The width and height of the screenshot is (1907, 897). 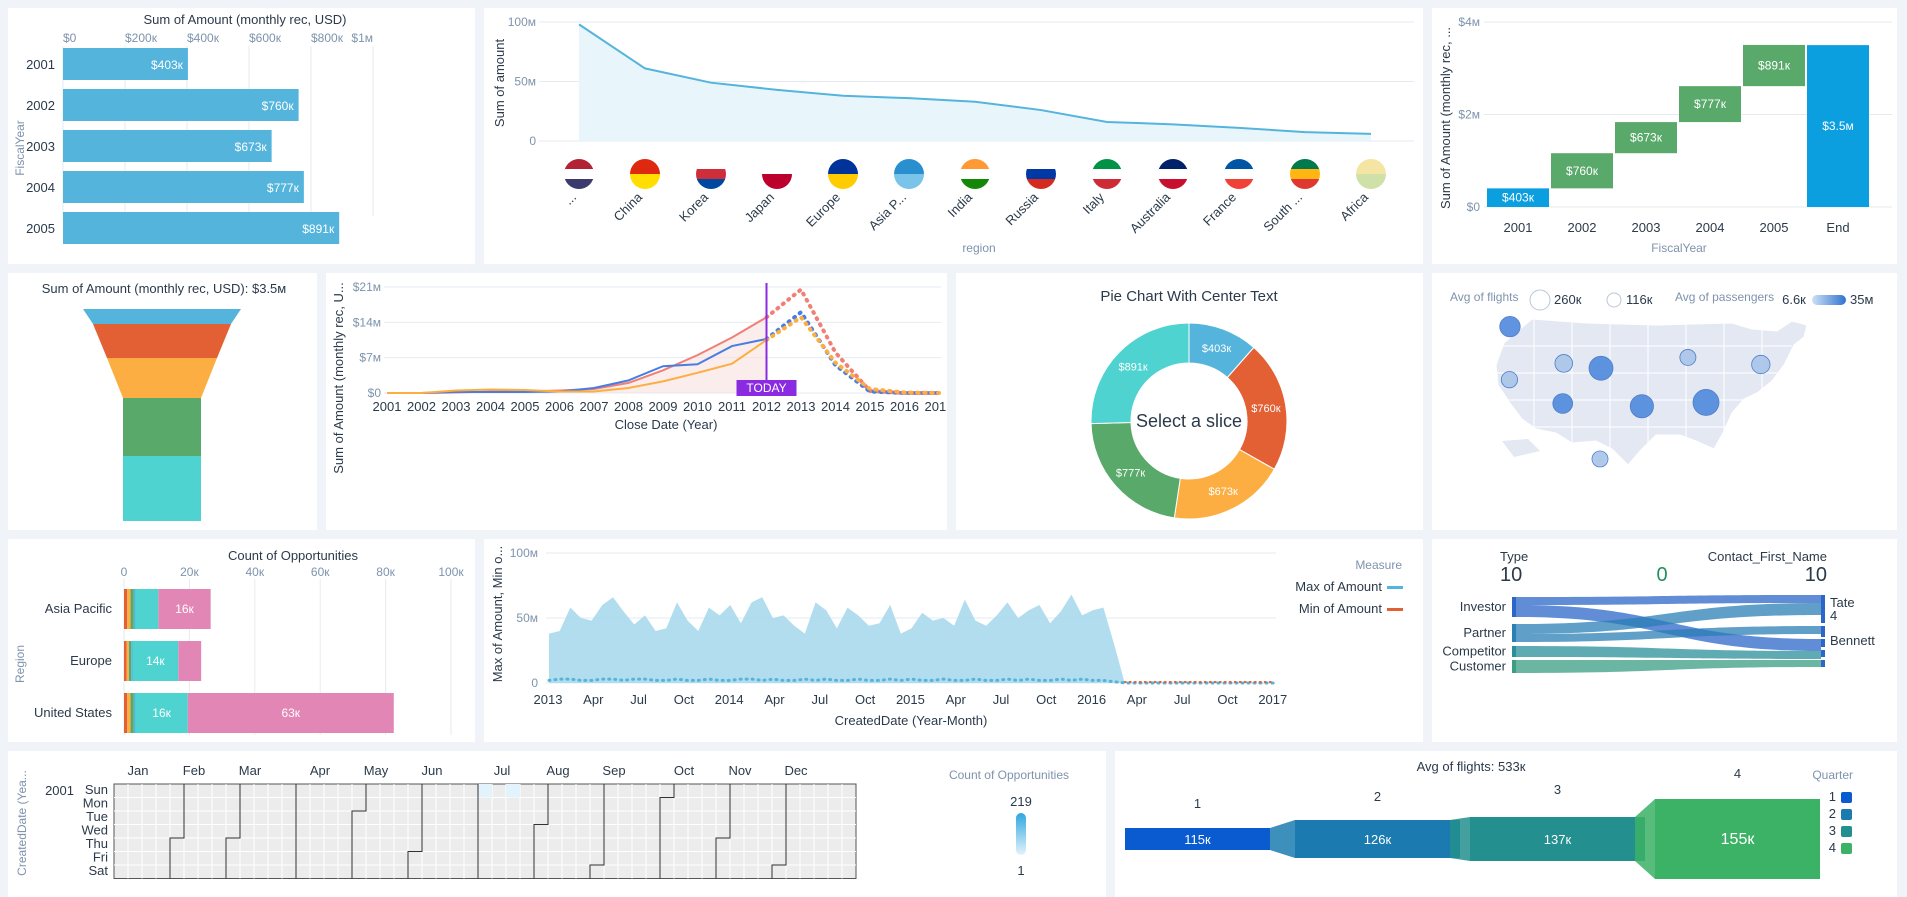 What do you see at coordinates (534, 683) in the screenshot?
I see `y-tick-label: 0` at bounding box center [534, 683].